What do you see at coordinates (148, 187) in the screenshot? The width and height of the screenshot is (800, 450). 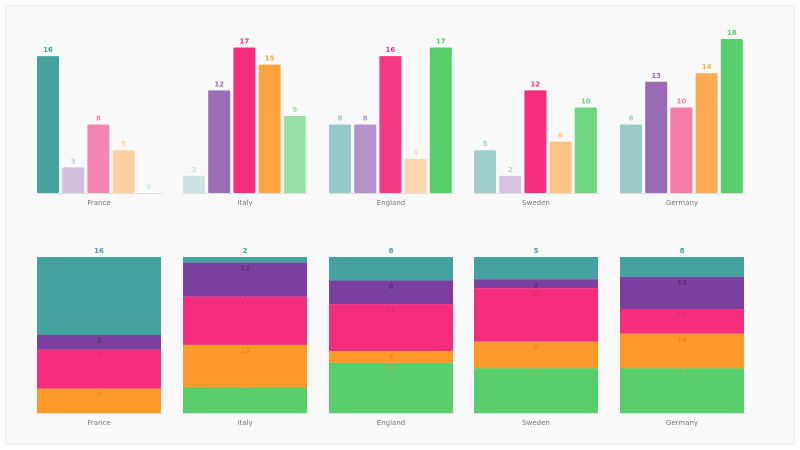 I see `data-label: 0` at bounding box center [148, 187].